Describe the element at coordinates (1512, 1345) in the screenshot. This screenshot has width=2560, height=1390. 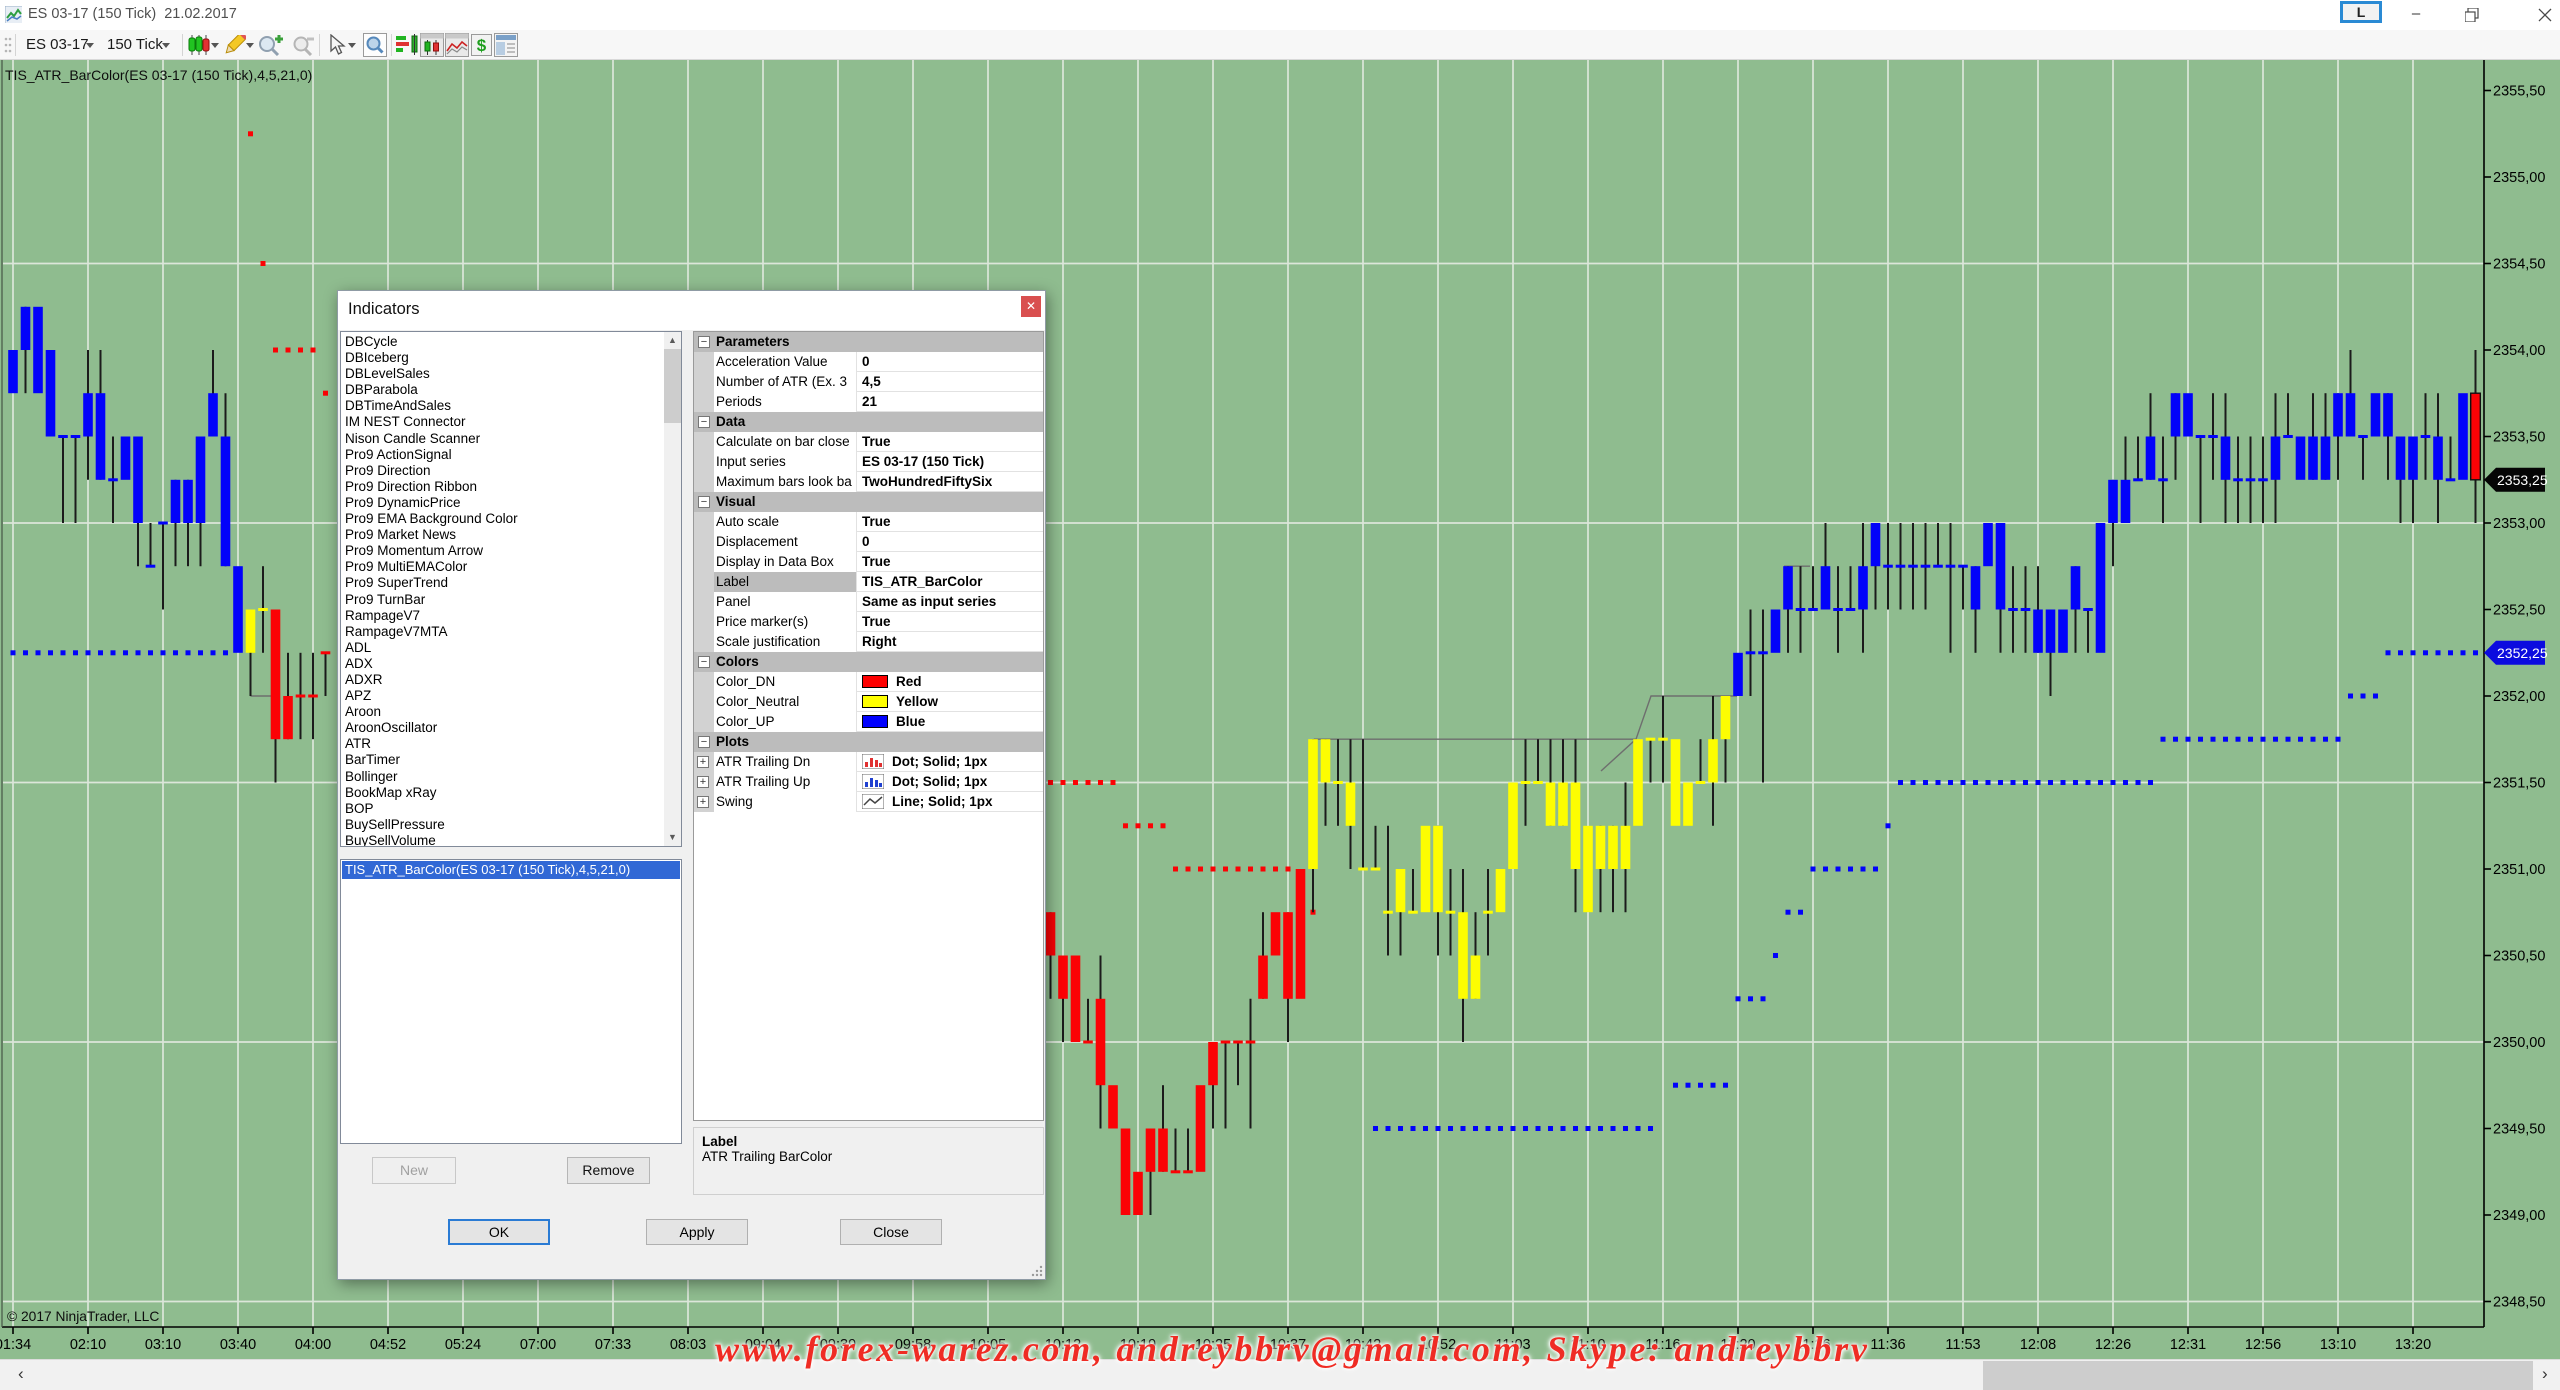
I see `svg-text: 11:03` at that location.